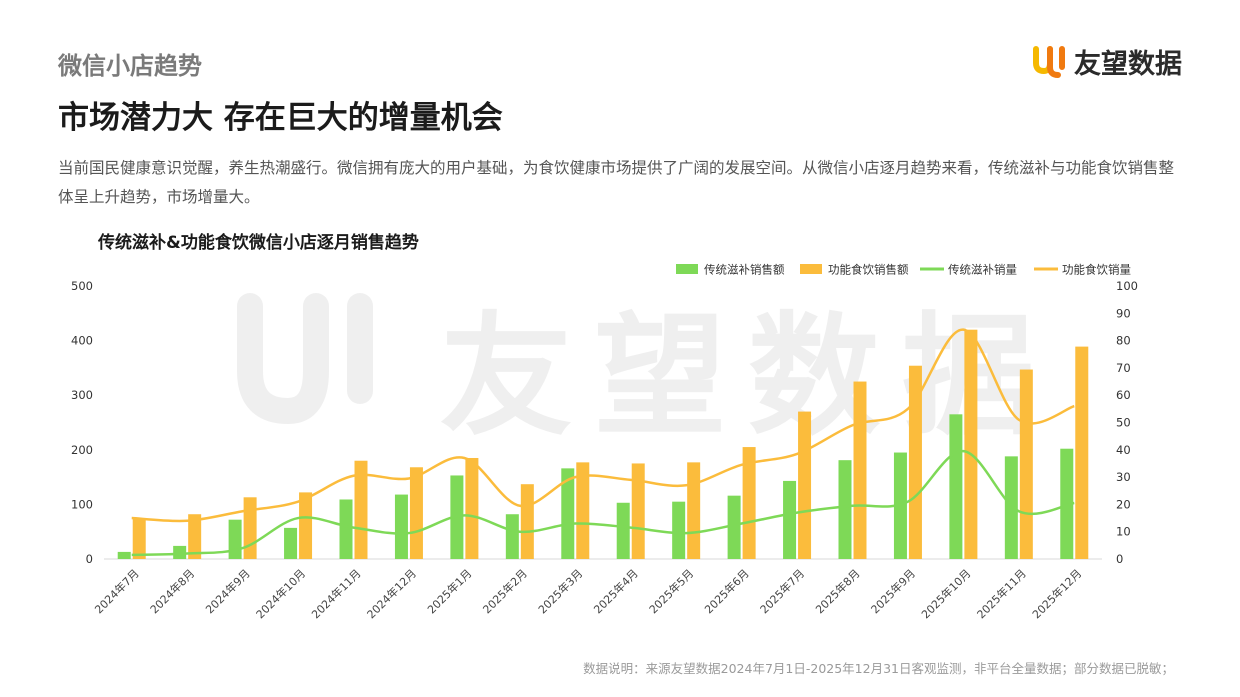  What do you see at coordinates (727, 591) in the screenshot?
I see `x-tick-label: 2025年6月` at bounding box center [727, 591].